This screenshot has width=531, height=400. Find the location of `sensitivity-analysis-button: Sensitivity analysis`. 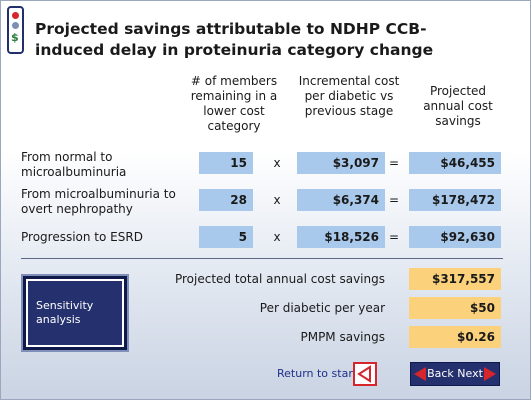

sensitivity-analysis-button: Sensitivity analysis is located at coordinates (75, 313).